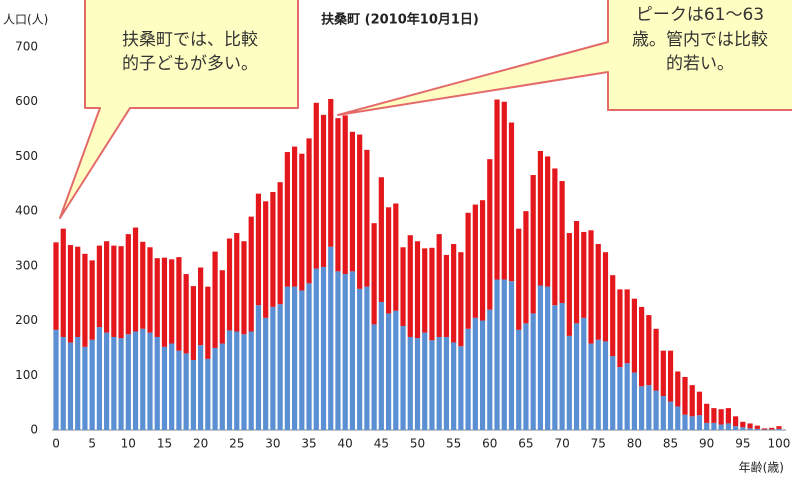 This screenshot has height=485, width=792. What do you see at coordinates (272, 444) in the screenshot?
I see `x-tick-label: 30` at bounding box center [272, 444].